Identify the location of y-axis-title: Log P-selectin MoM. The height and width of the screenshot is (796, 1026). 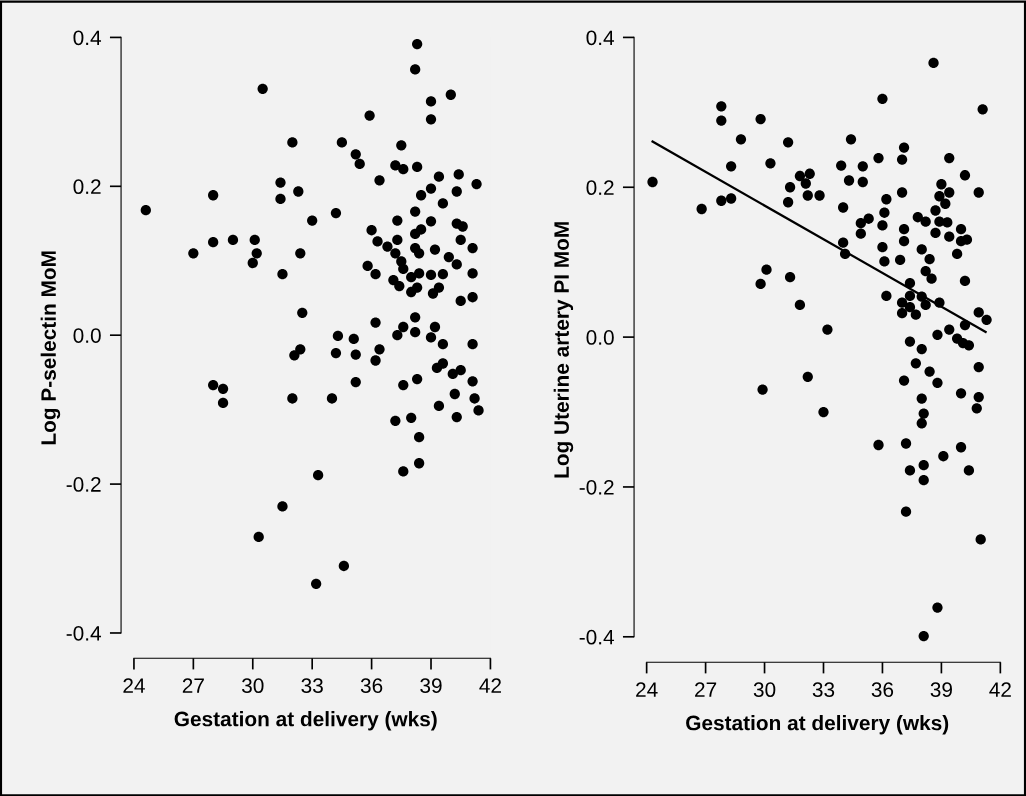
(50, 348).